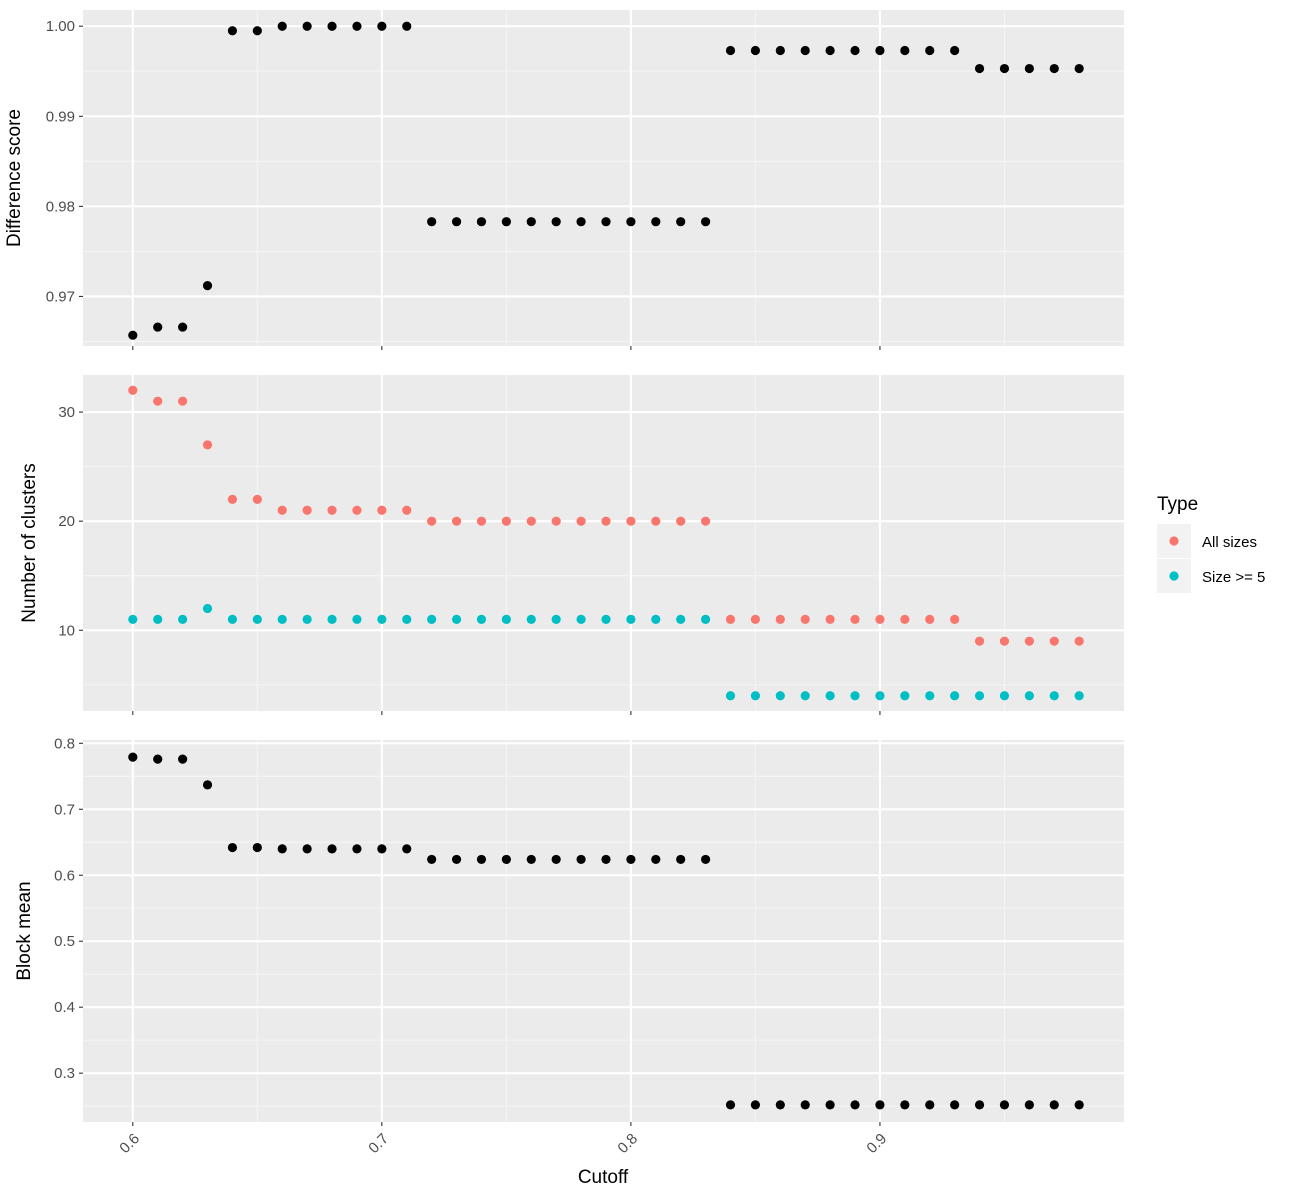 Image resolution: width=1300 pixels, height=1200 pixels. Describe the element at coordinates (60, 206) in the screenshot. I see `y-tick-label: 0.98` at that location.